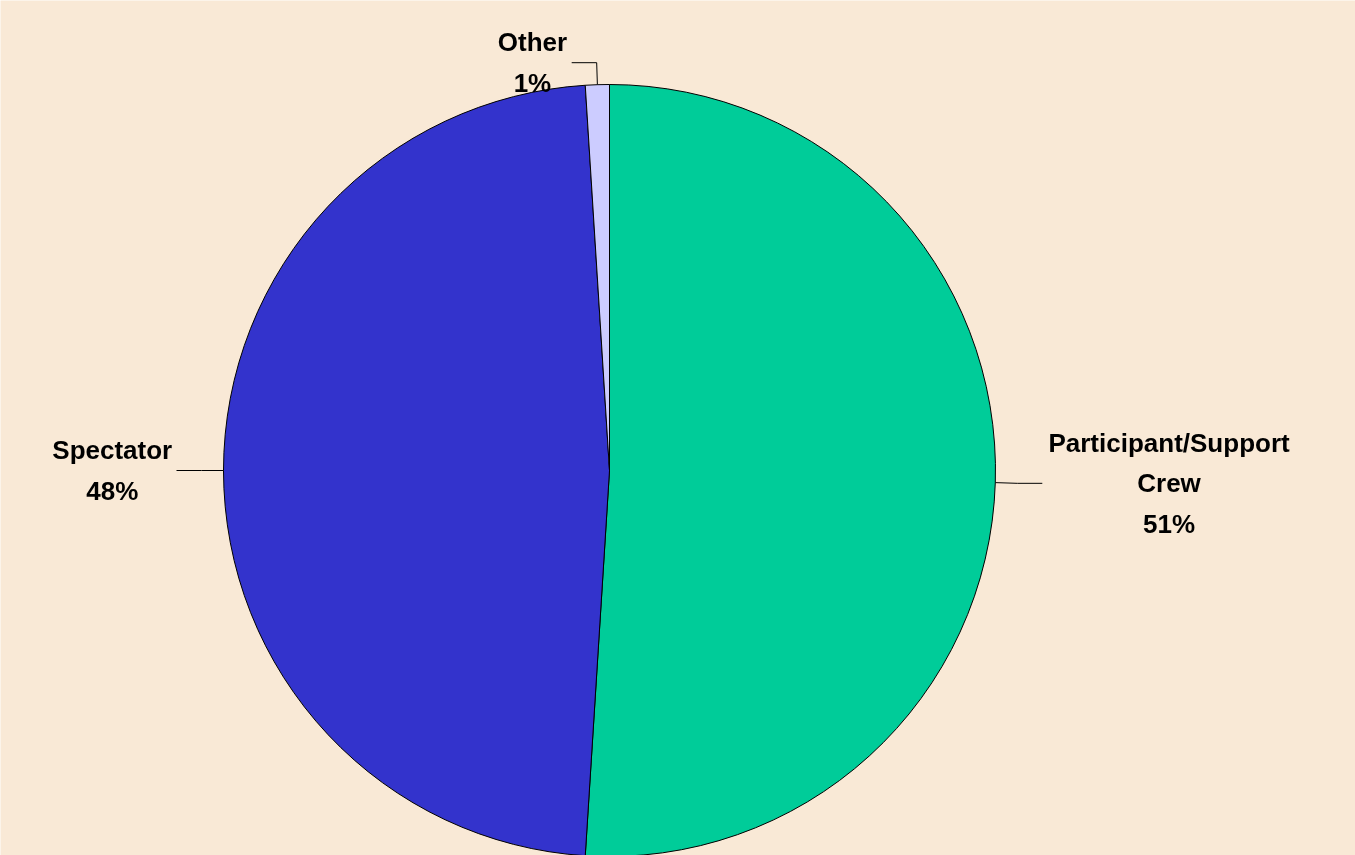  Describe the element at coordinates (1169, 463) in the screenshot. I see `slice-label: Participant/Support Crew` at that location.